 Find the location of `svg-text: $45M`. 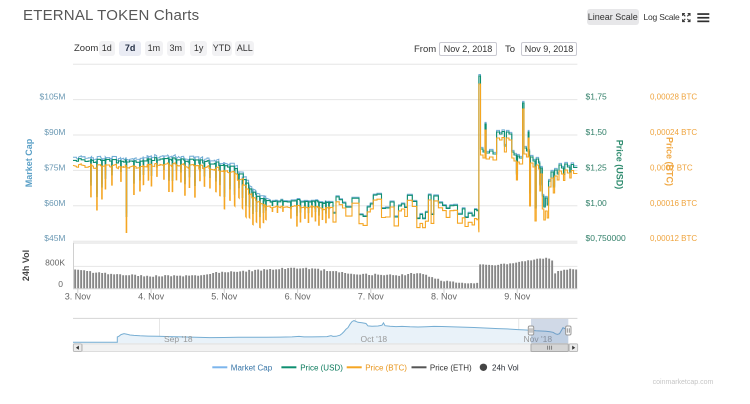

svg-text: $45M is located at coordinates (54, 238).